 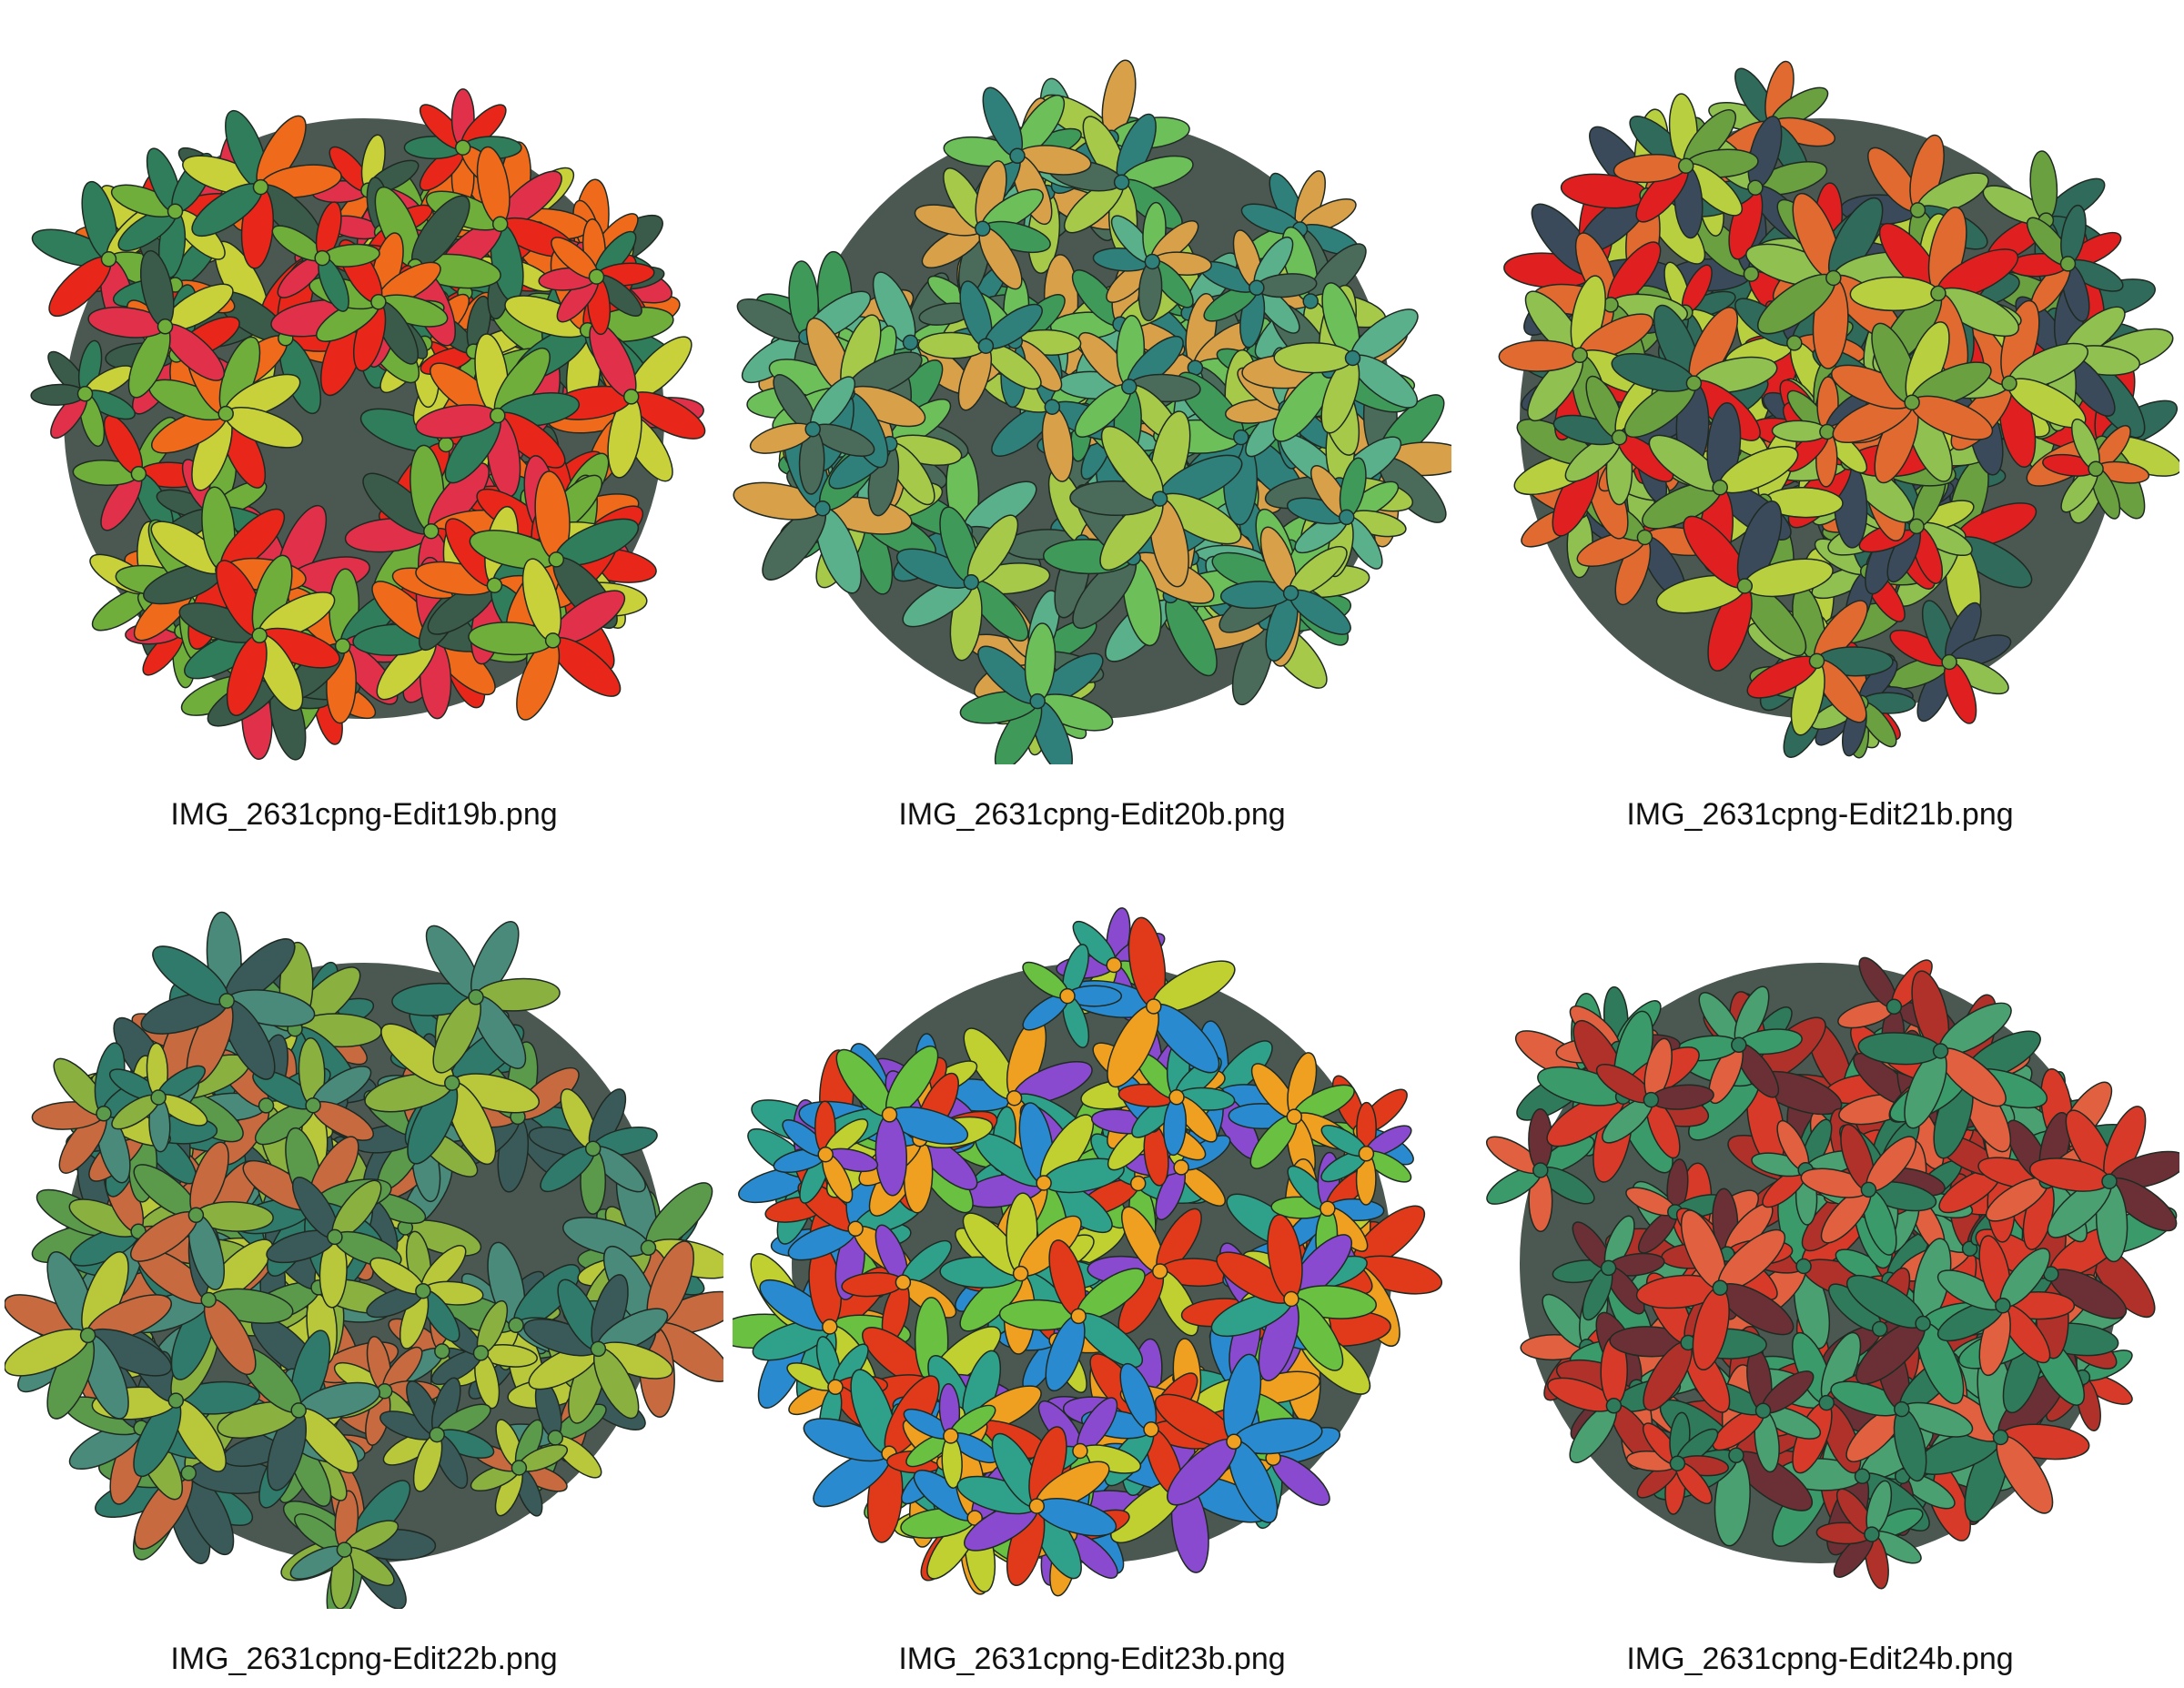 I want to click on caption: IMG_2631cpng-Edit21b.png, so click(x=1820, y=814).